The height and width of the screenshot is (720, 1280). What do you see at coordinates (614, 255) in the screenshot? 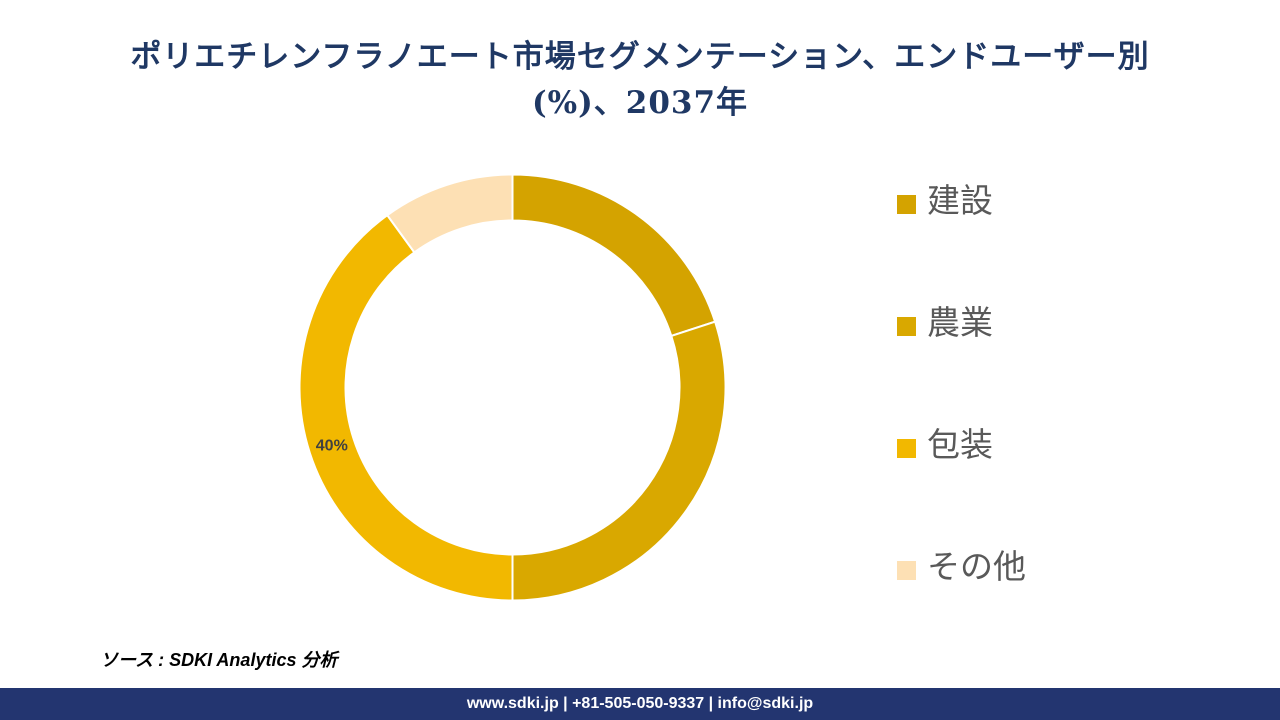
I see `slice-construction` at bounding box center [614, 255].